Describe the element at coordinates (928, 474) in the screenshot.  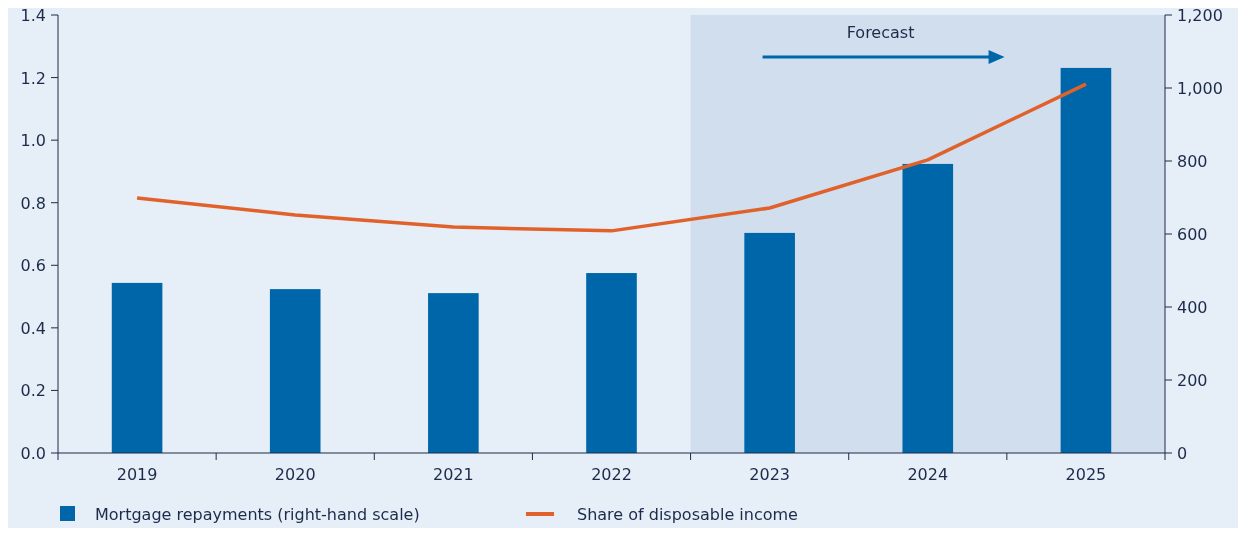
I see `x-tick-label: 2024` at that location.